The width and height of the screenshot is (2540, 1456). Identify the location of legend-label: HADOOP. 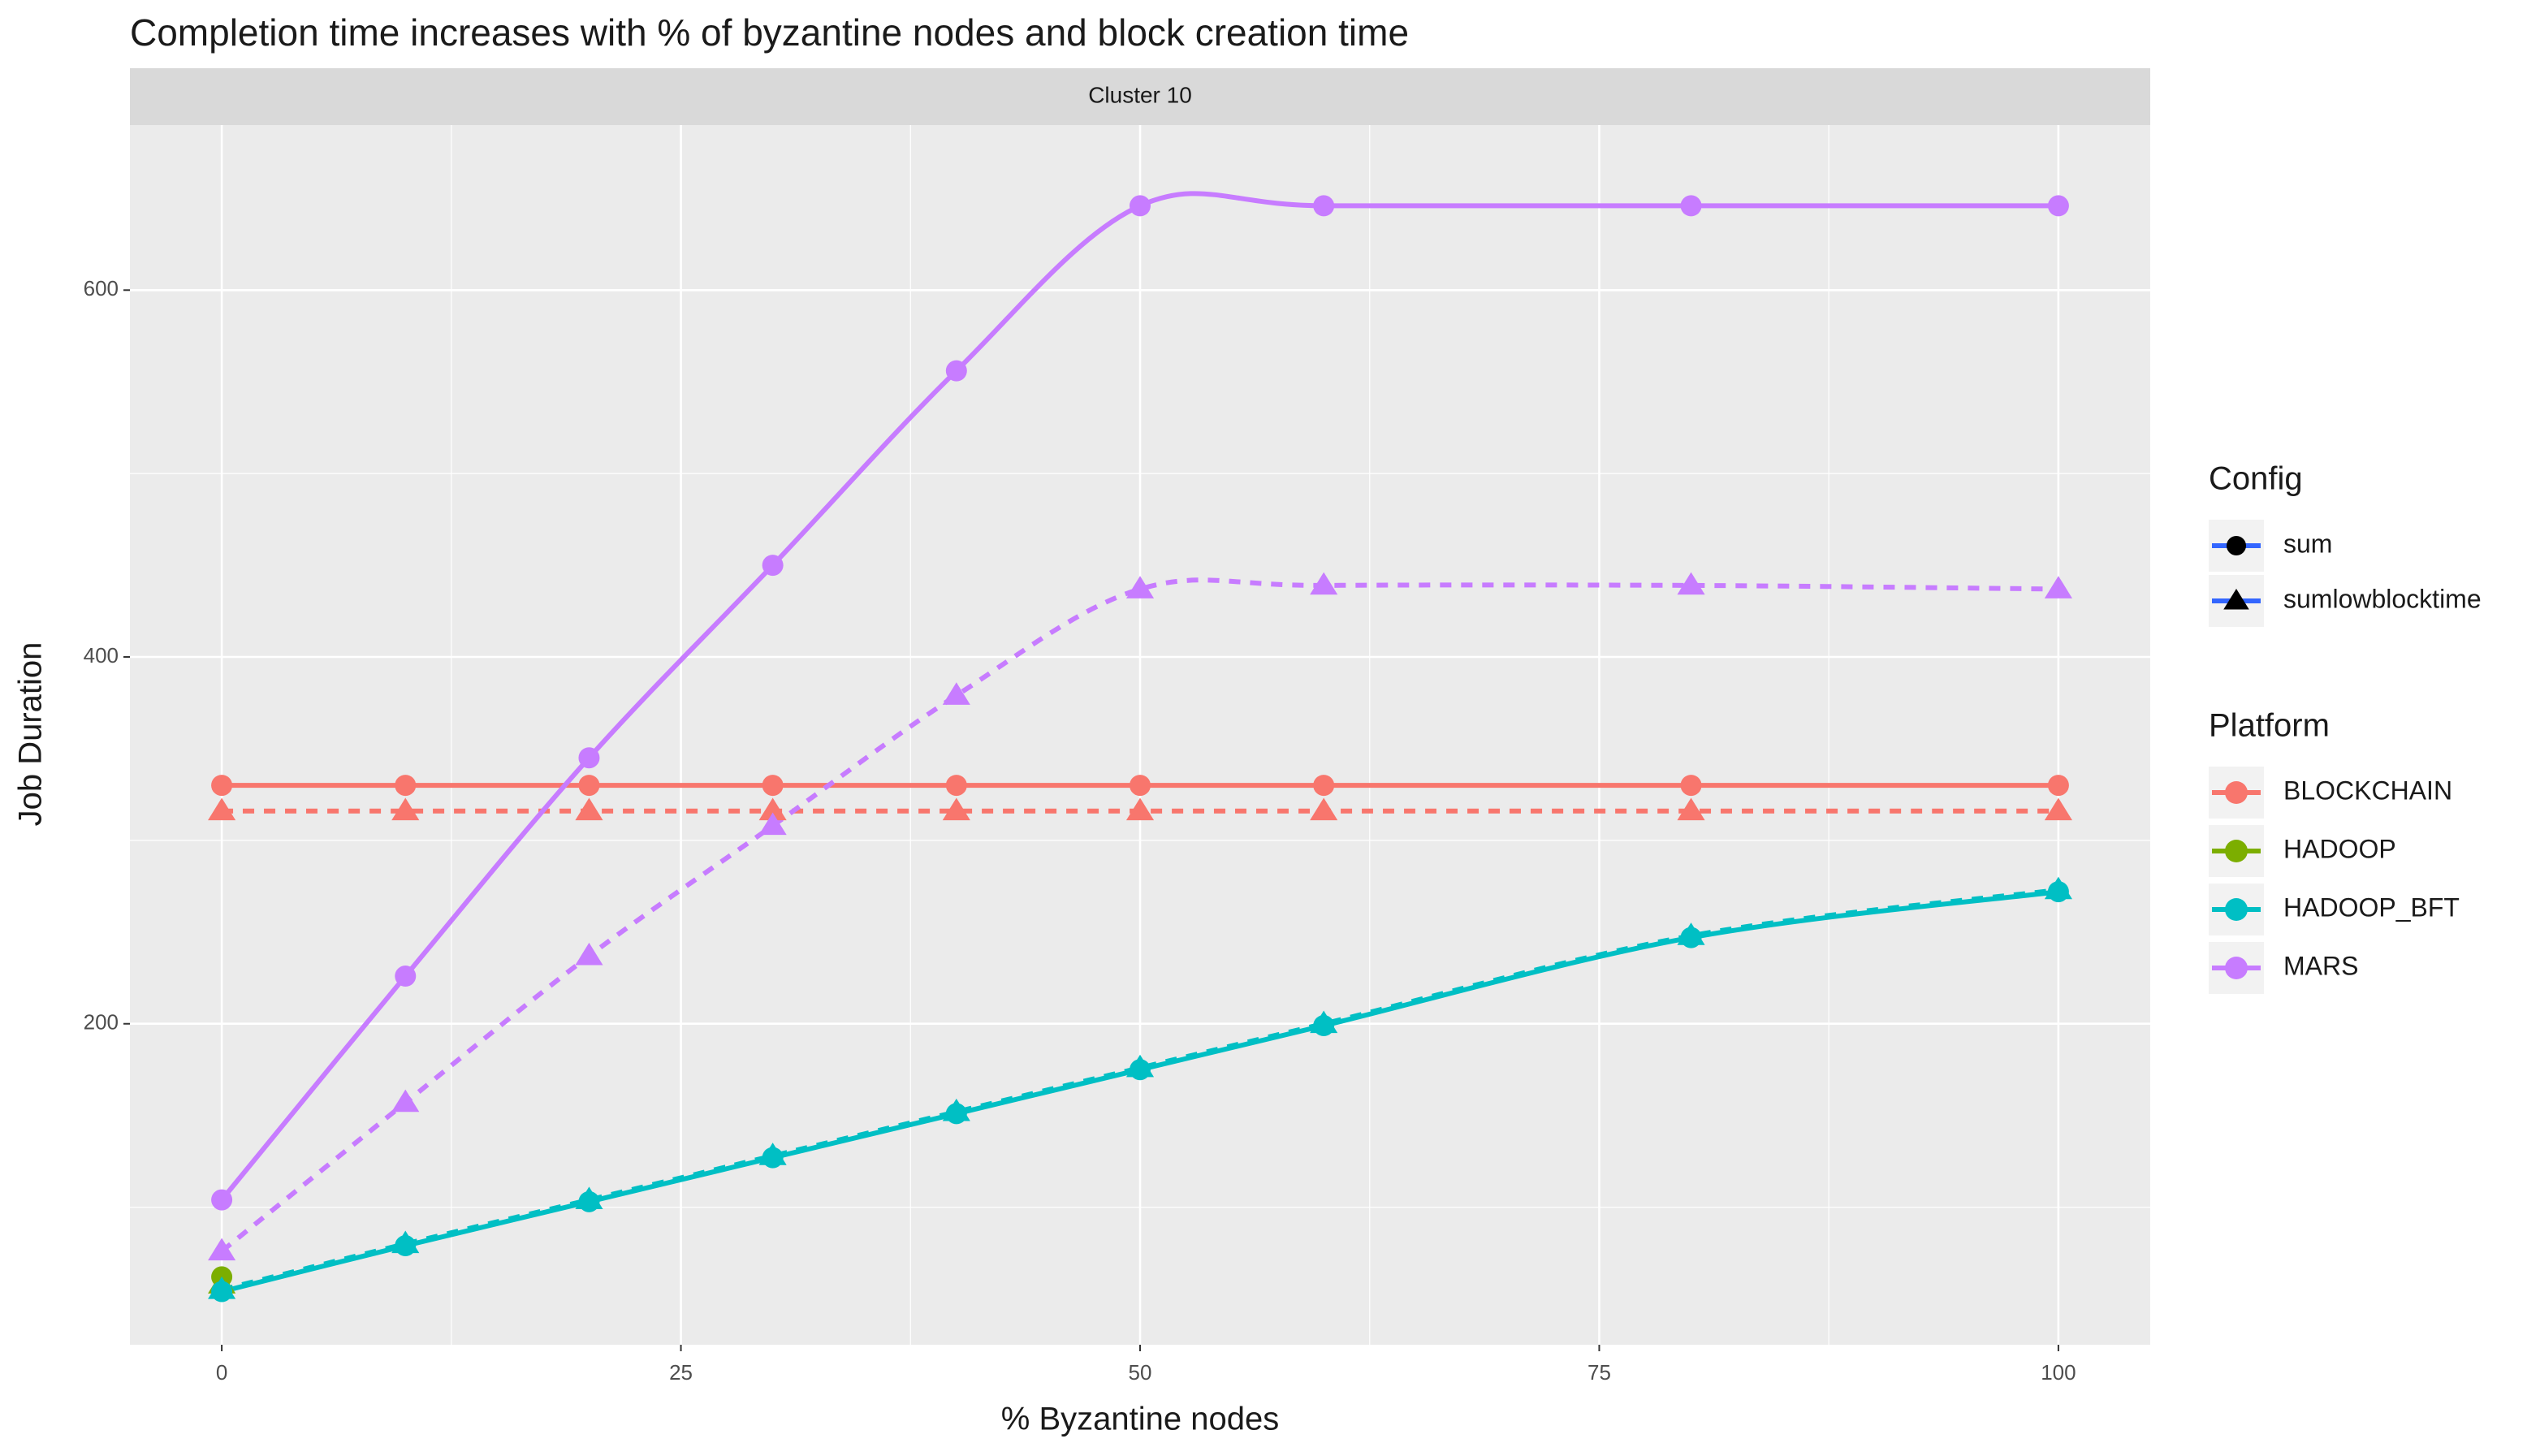
(2339, 848).